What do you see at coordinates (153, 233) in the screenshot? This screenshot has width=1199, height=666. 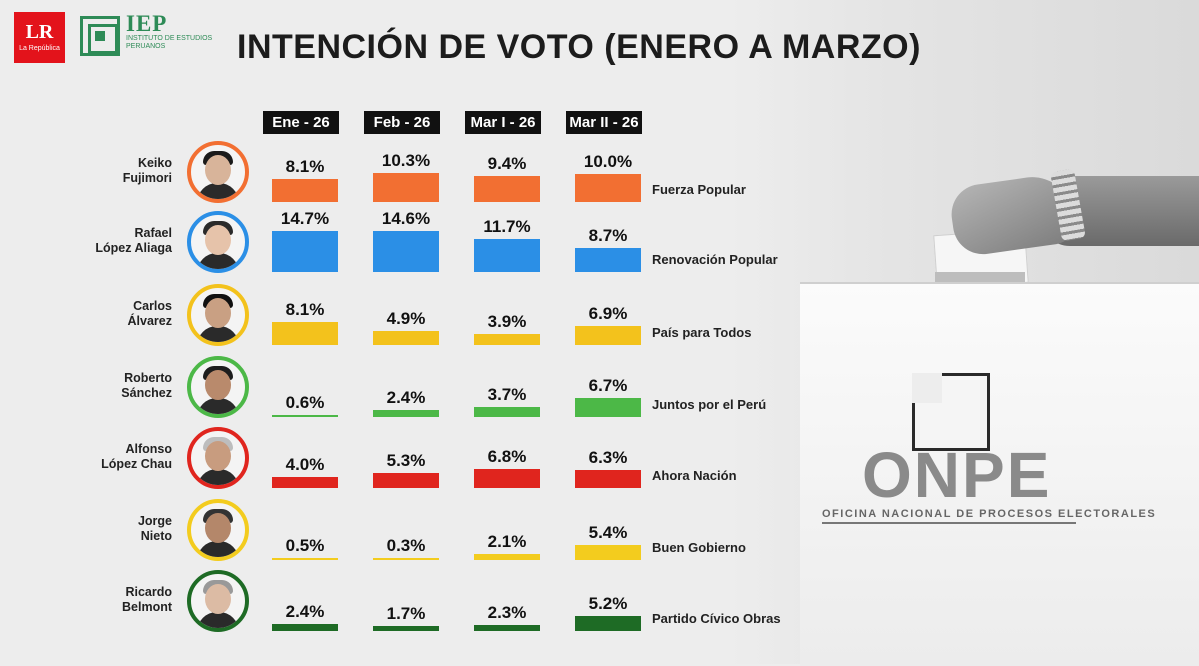 I see `candidate-first-name: Rafael` at bounding box center [153, 233].